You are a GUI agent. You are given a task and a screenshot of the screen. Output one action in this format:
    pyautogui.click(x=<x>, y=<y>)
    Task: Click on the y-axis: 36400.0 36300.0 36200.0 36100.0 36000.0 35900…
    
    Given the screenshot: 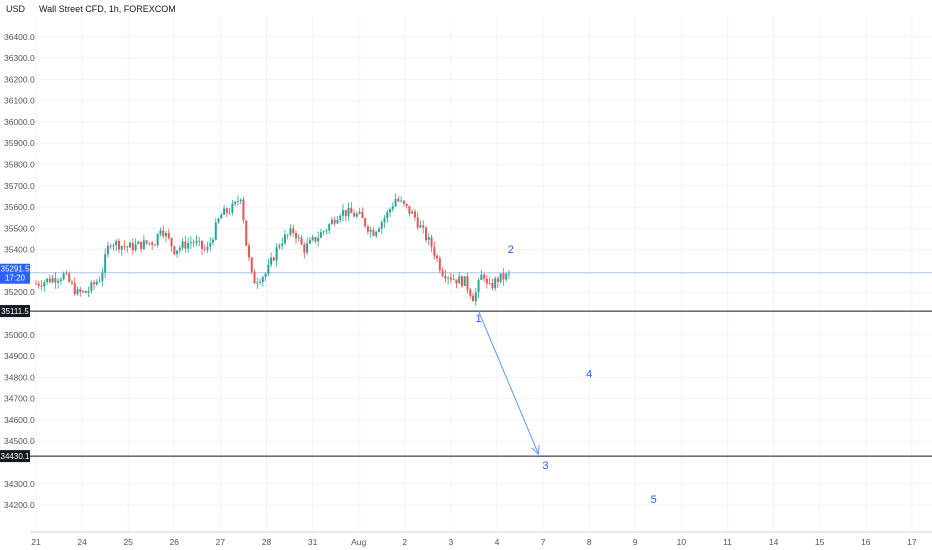 What is the action you would take?
    pyautogui.click(x=19, y=271)
    